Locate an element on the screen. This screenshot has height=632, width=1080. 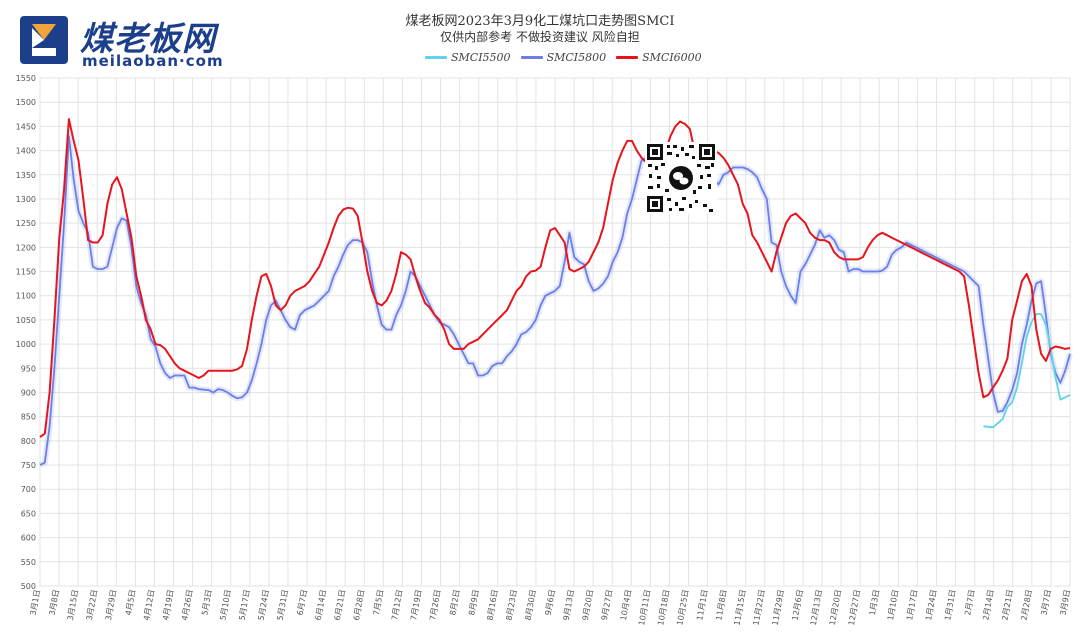
x-tick-label: 6月7日 is located at coordinates (302, 602).